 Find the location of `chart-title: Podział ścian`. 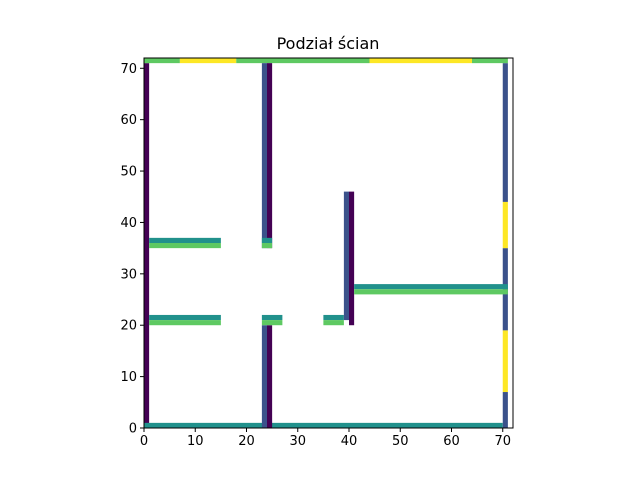

chart-title: Podział ścian is located at coordinates (328, 43).